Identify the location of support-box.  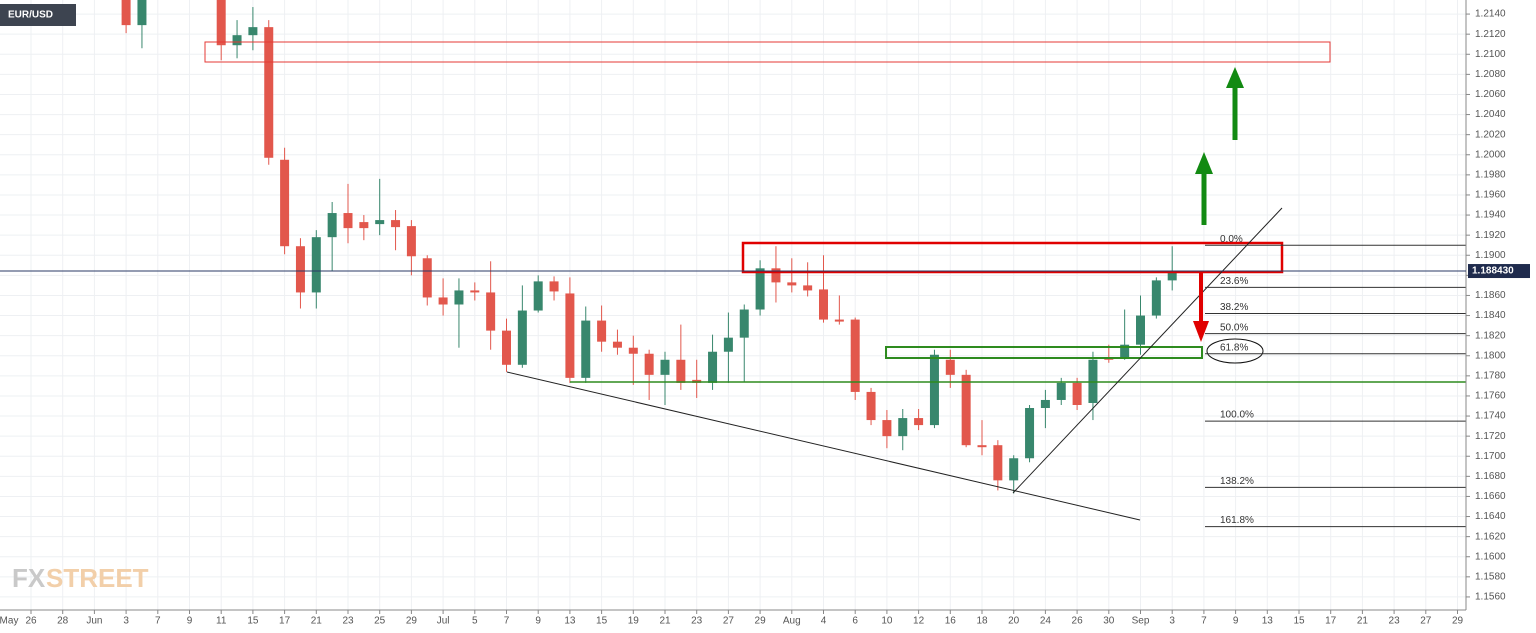
(1044, 352).